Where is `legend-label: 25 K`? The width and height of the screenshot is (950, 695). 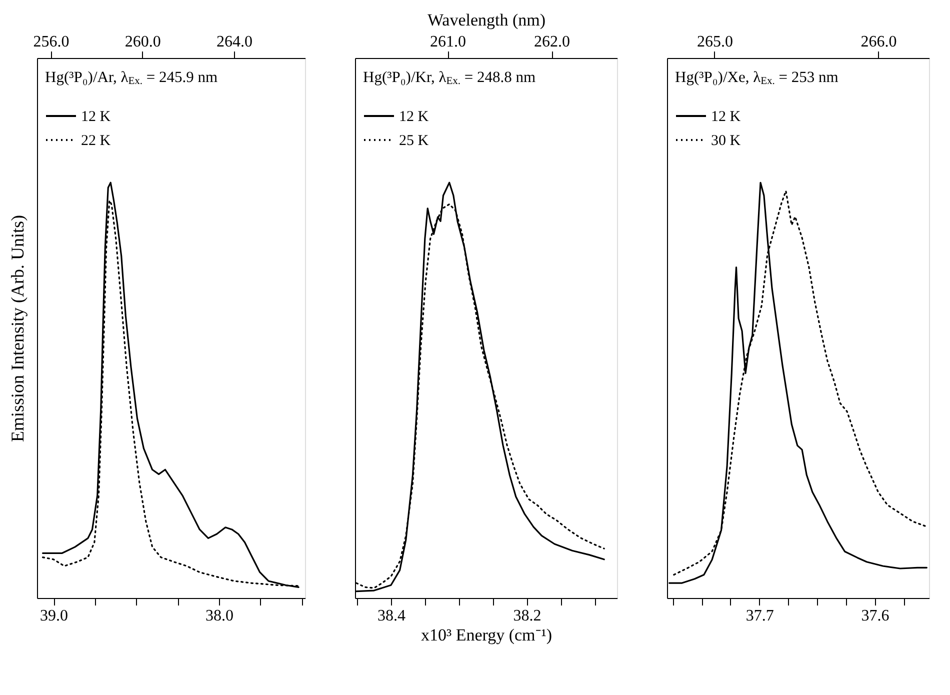
legend-label: 25 K is located at coordinates (414, 141).